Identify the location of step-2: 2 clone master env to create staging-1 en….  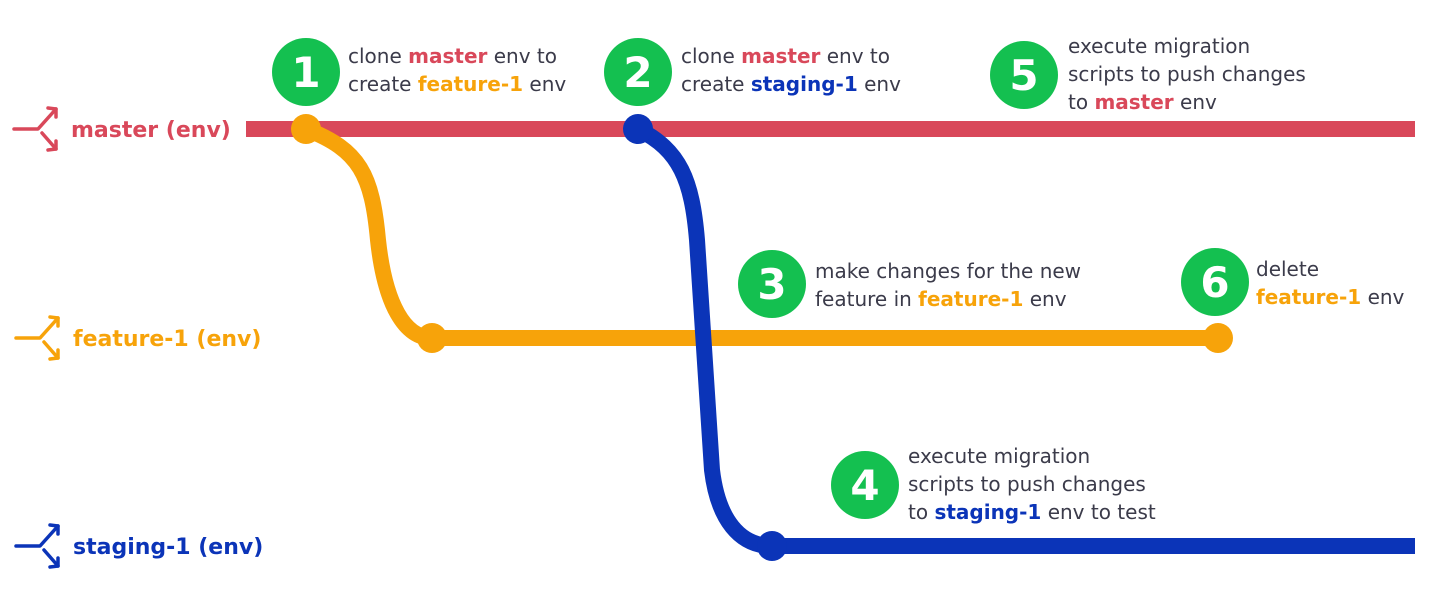
(752, 72).